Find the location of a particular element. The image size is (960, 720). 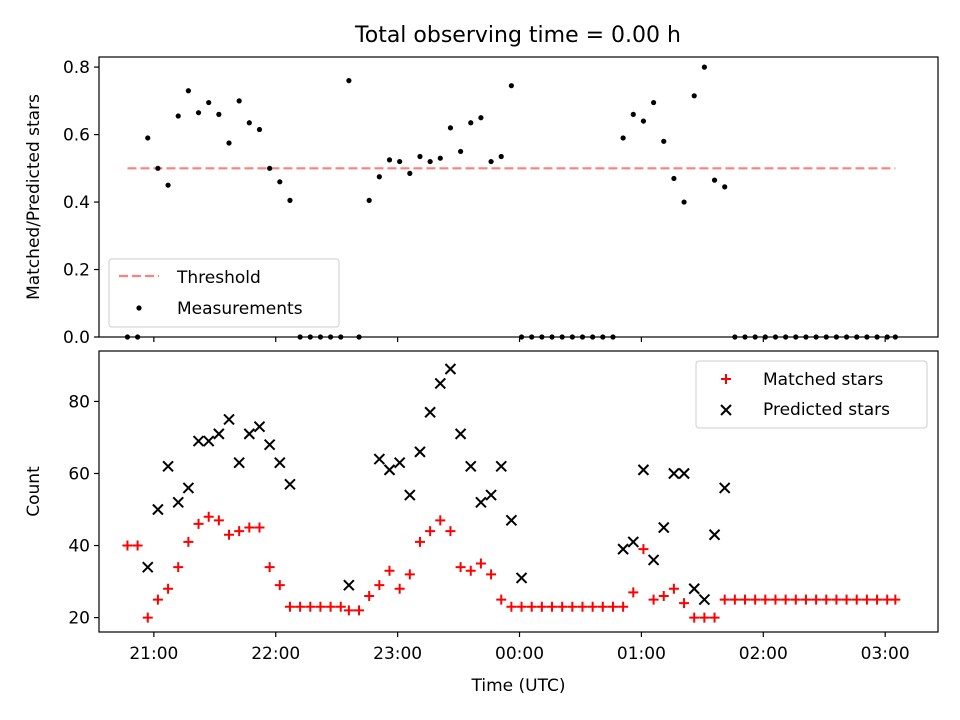

x-tick-label: 03:00 is located at coordinates (885, 654).